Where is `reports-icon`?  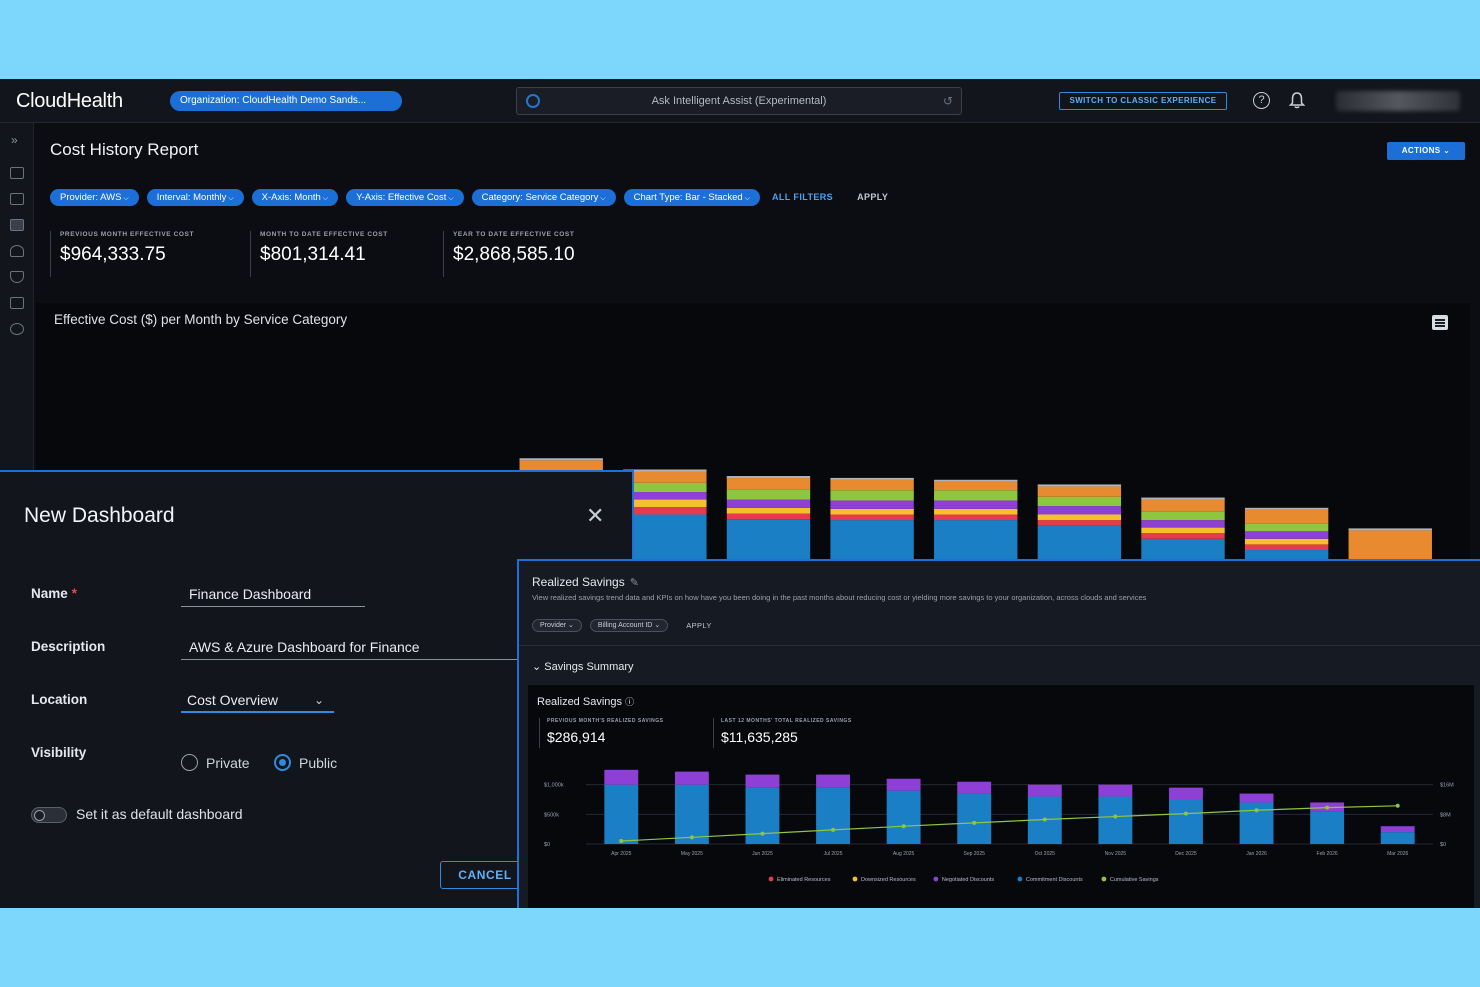 reports-icon is located at coordinates (17, 199).